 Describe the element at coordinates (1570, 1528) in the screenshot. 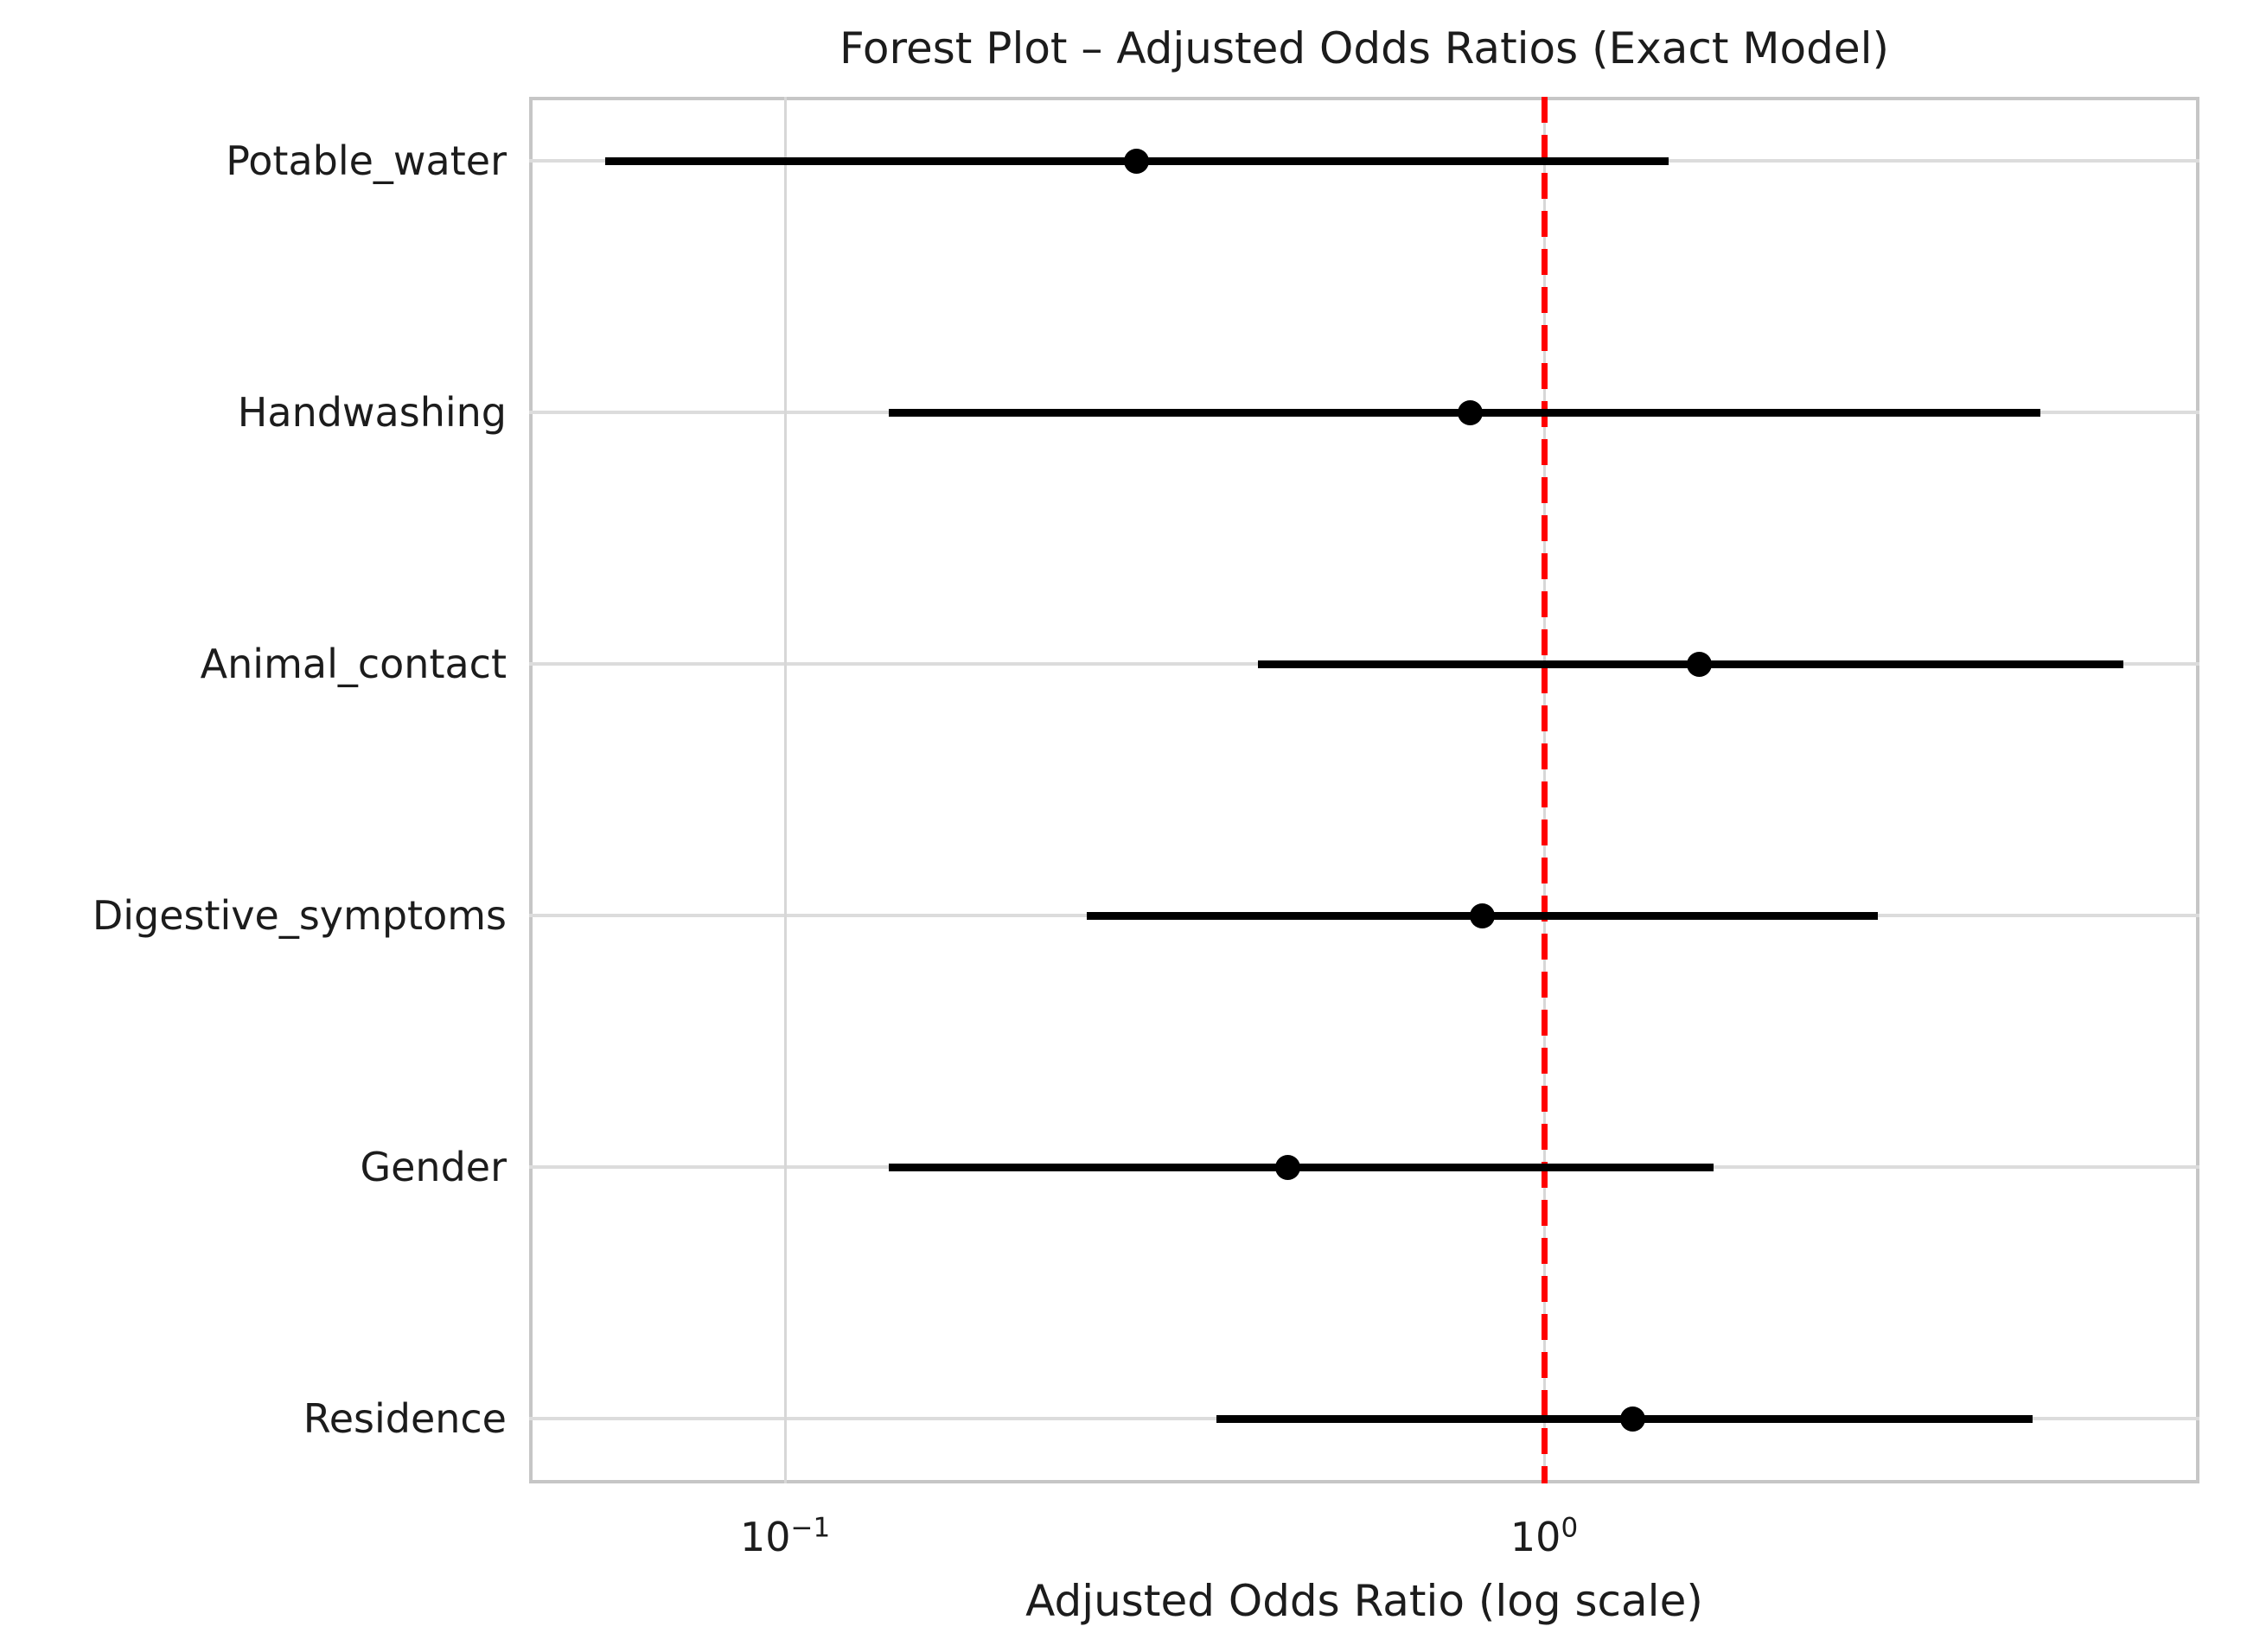

I see `x-tick-exponent: 0` at that location.